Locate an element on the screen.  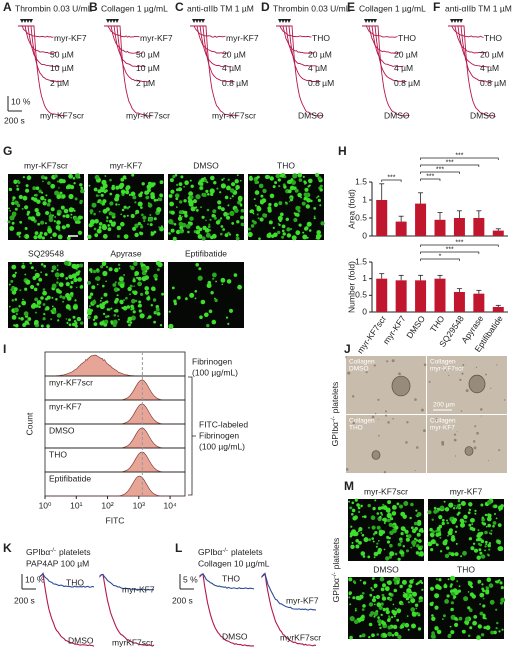
arrowhead is located at coordinates (286, 21).